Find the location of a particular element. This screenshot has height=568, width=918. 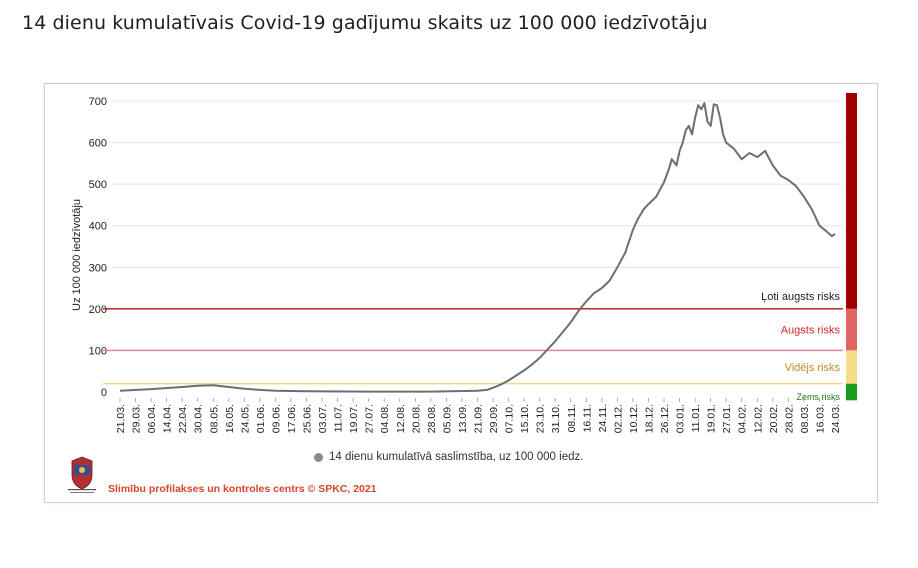

x-tick-label: 06.04. is located at coordinates (152, 418).